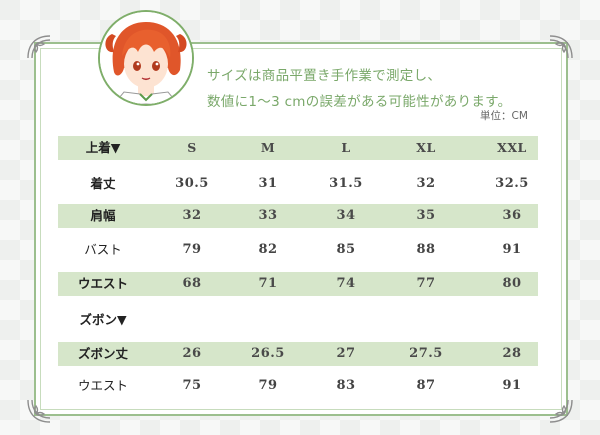 The height and width of the screenshot is (435, 600). I want to click on size-header-xxl: XXL, so click(512, 147).